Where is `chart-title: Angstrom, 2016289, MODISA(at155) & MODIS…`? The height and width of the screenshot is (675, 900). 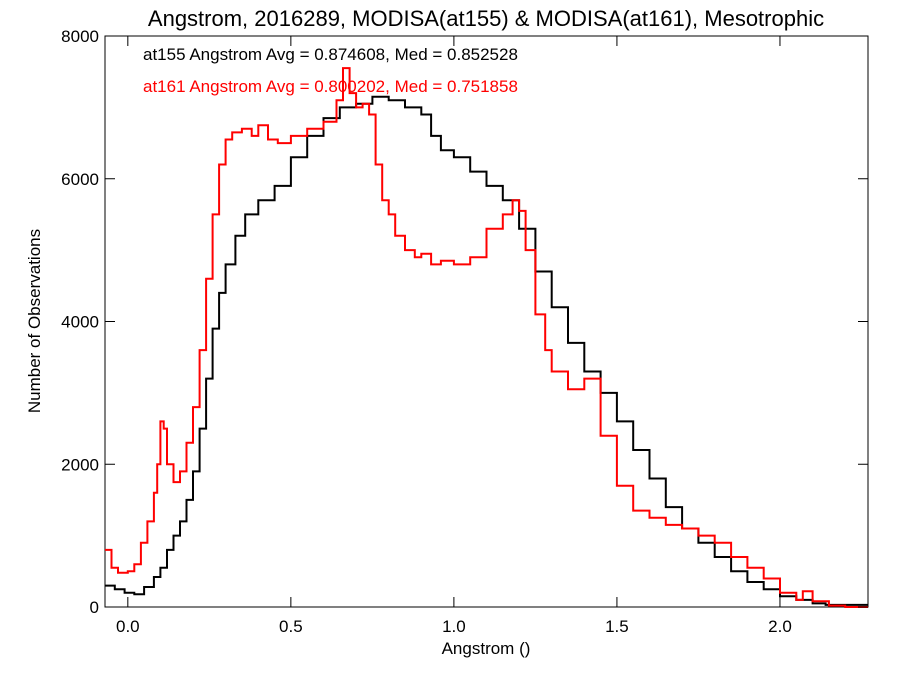 chart-title: Angstrom, 2016289, MODISA(at155) & MODIS… is located at coordinates (486, 18).